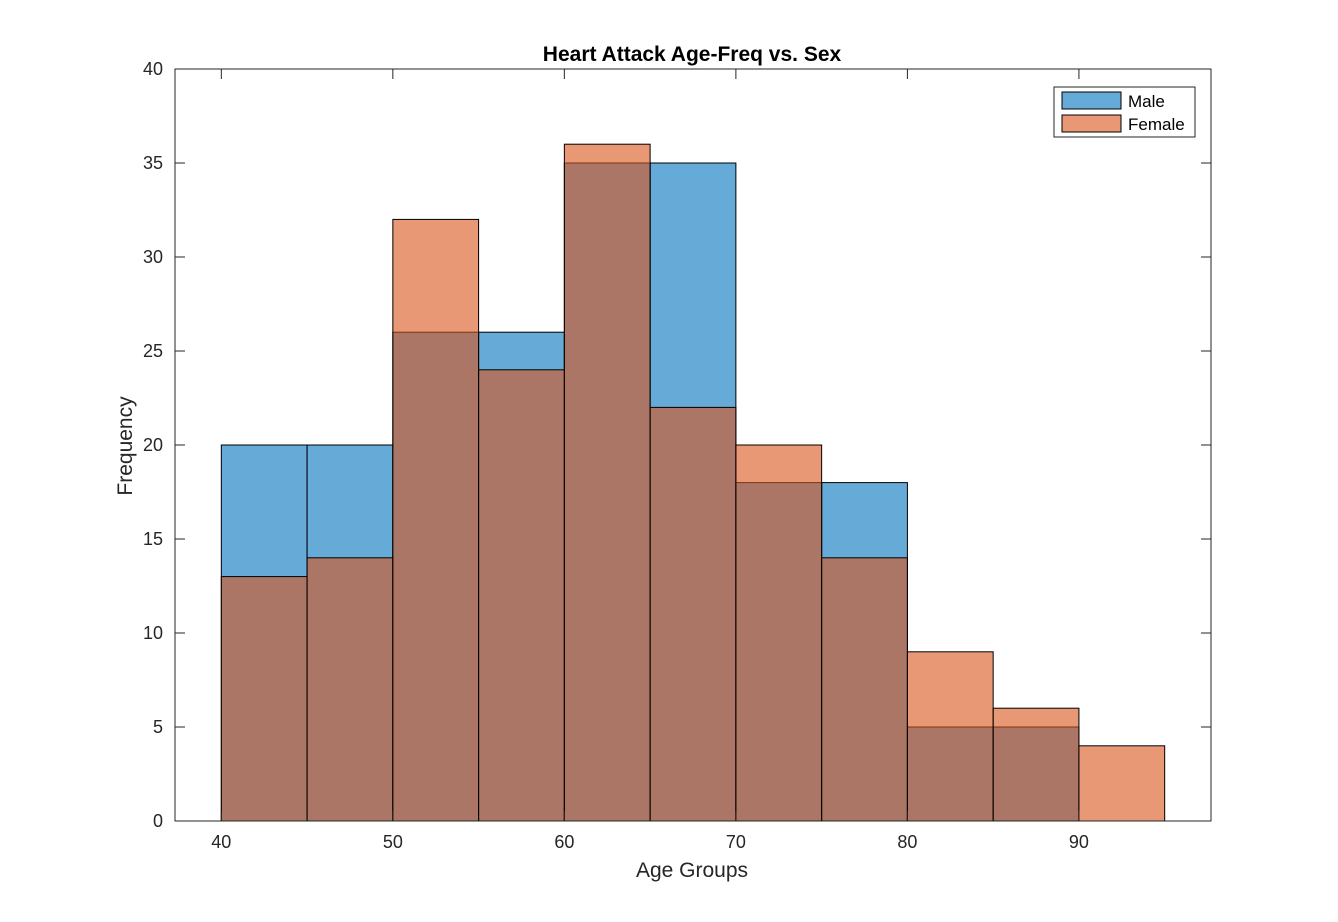 This screenshot has height=922, width=1338. What do you see at coordinates (153, 539) in the screenshot?
I see `y-tick-label: 15` at bounding box center [153, 539].